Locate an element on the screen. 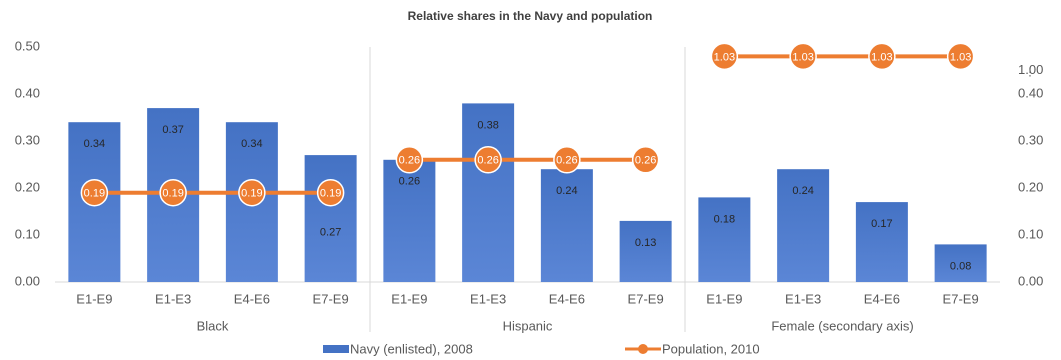 The height and width of the screenshot is (360, 1061). y2-tick-label: 0.00 is located at coordinates (1030, 280).